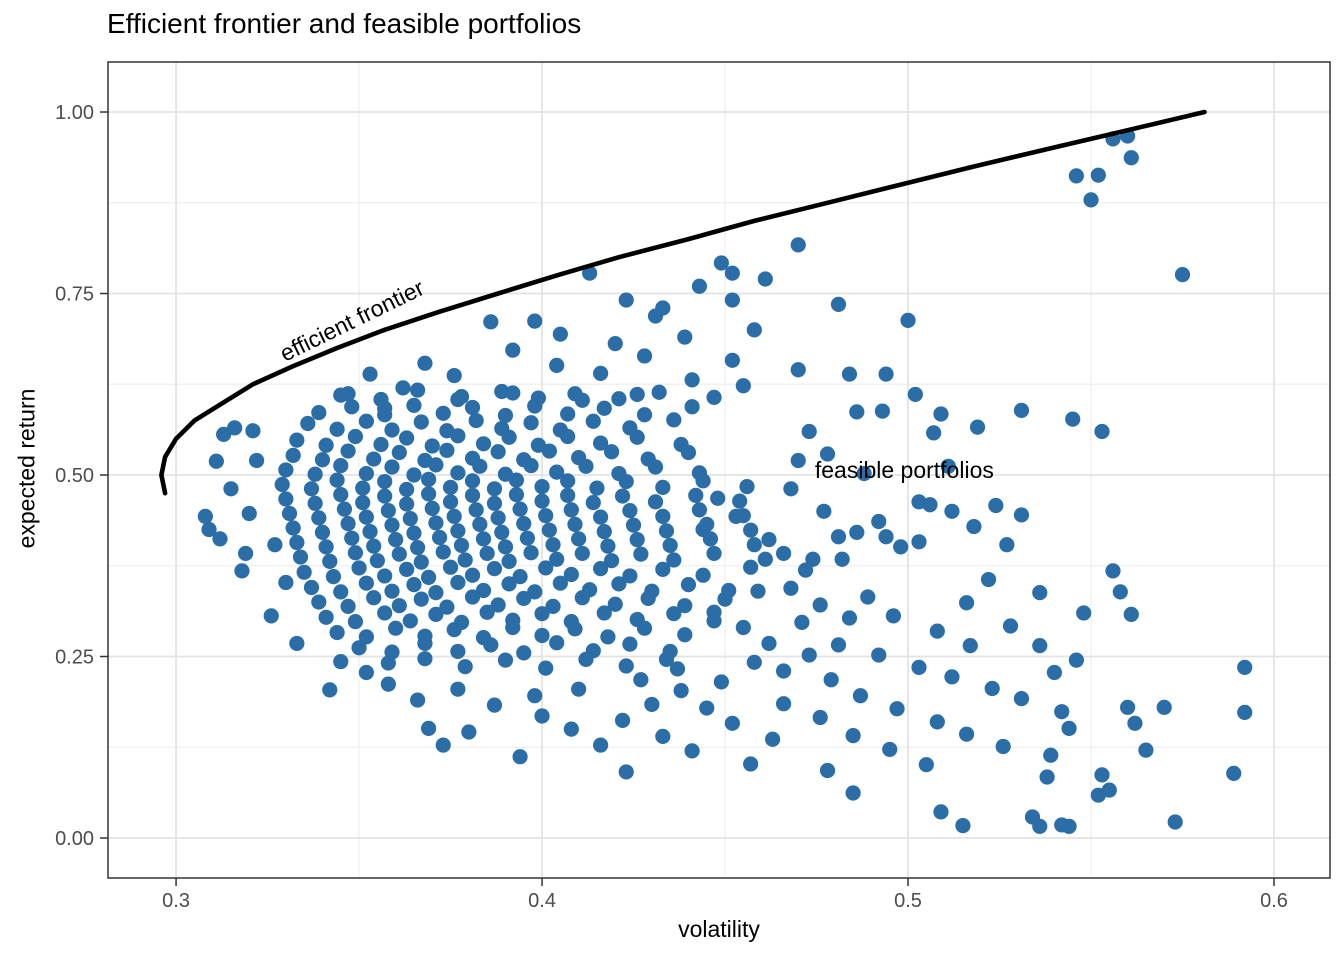 This screenshot has width=1344, height=960. Describe the element at coordinates (74, 113) in the screenshot. I see `y-tick-label: 1.00` at that location.